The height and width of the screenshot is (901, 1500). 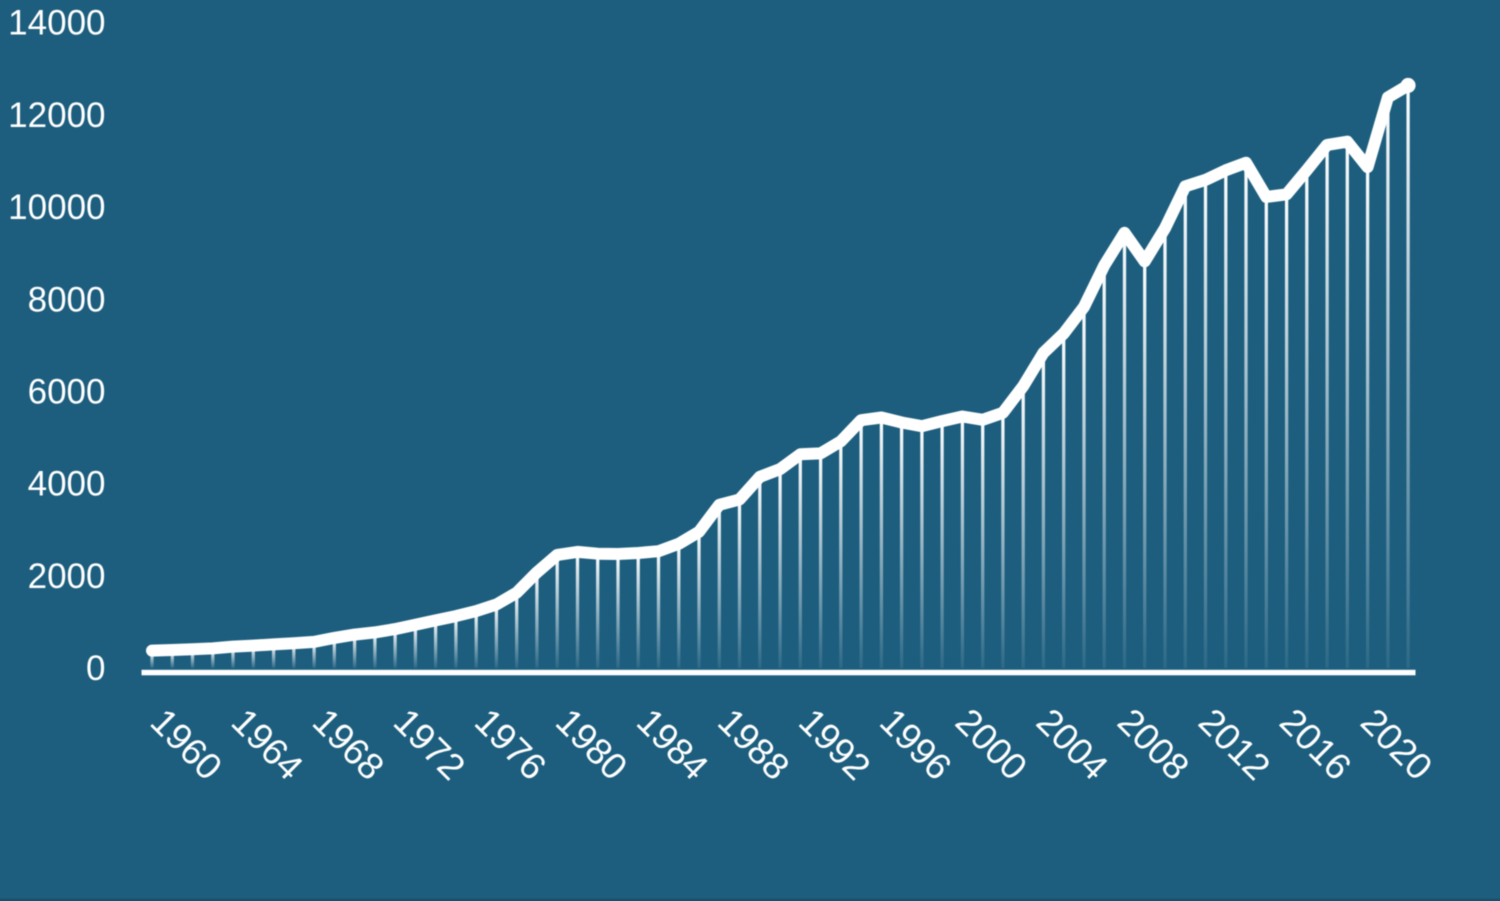 What do you see at coordinates (67, 392) in the screenshot?
I see `svg-text: 6000` at bounding box center [67, 392].